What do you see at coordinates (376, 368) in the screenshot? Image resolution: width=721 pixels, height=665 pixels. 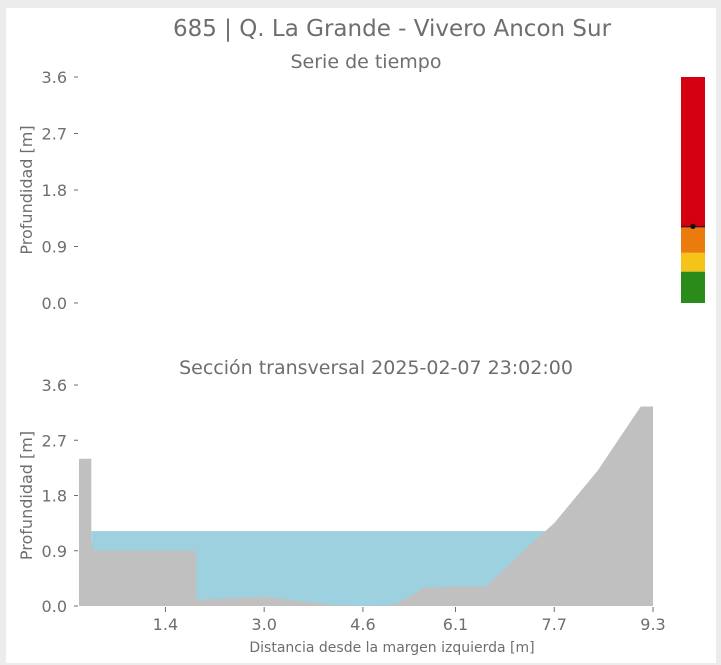 I see `chart-title: Sección transversal 2025-02-07 23:02:00` at bounding box center [376, 368].